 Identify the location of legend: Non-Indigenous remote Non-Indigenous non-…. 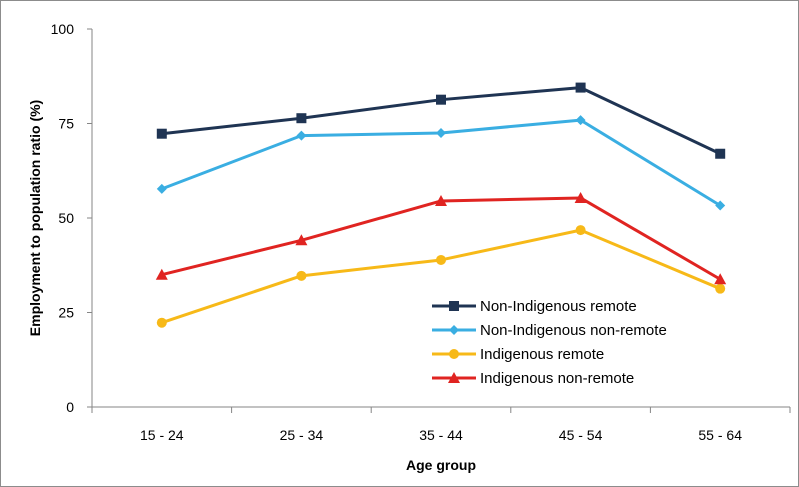
(549, 342).